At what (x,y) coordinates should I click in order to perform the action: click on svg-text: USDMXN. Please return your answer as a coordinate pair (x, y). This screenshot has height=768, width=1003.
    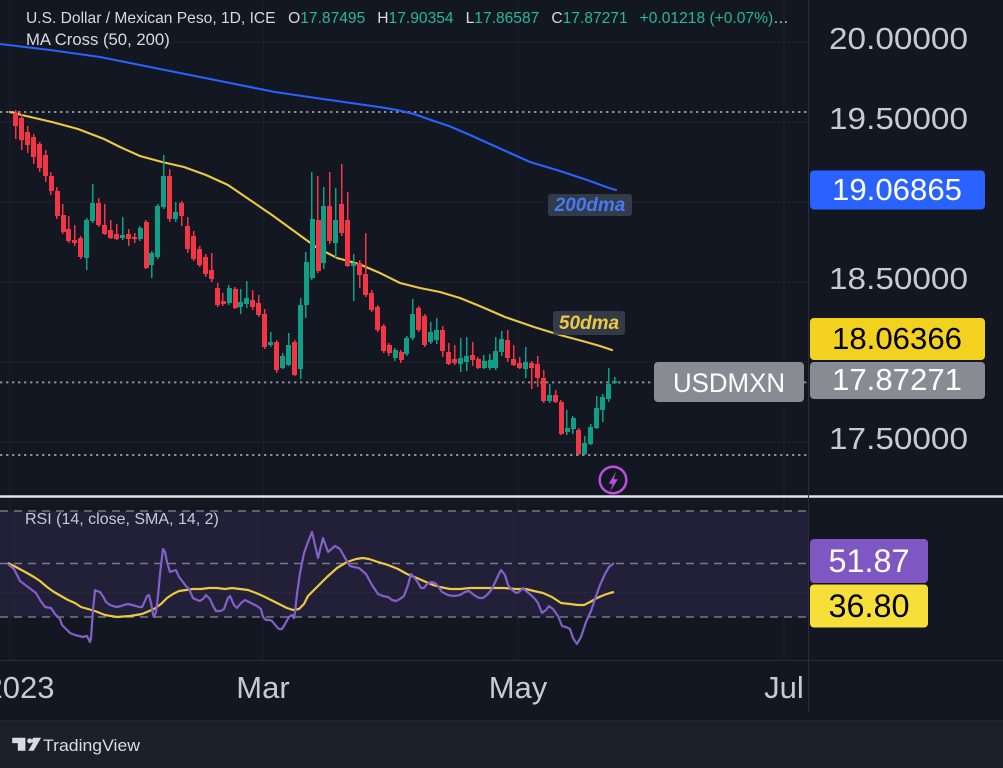
    Looking at the image, I should click on (729, 383).